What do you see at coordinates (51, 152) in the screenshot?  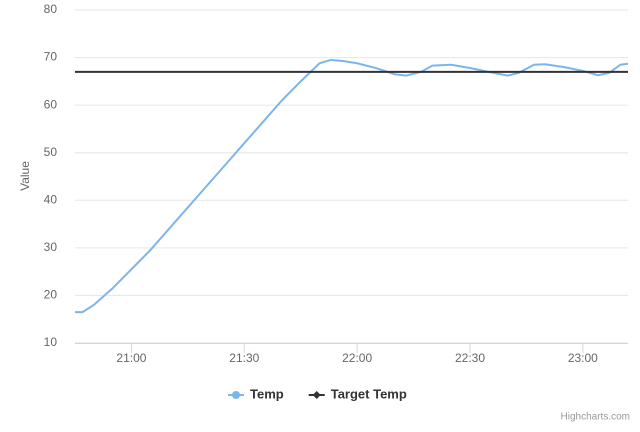 I see `y-tick-label: 50` at bounding box center [51, 152].